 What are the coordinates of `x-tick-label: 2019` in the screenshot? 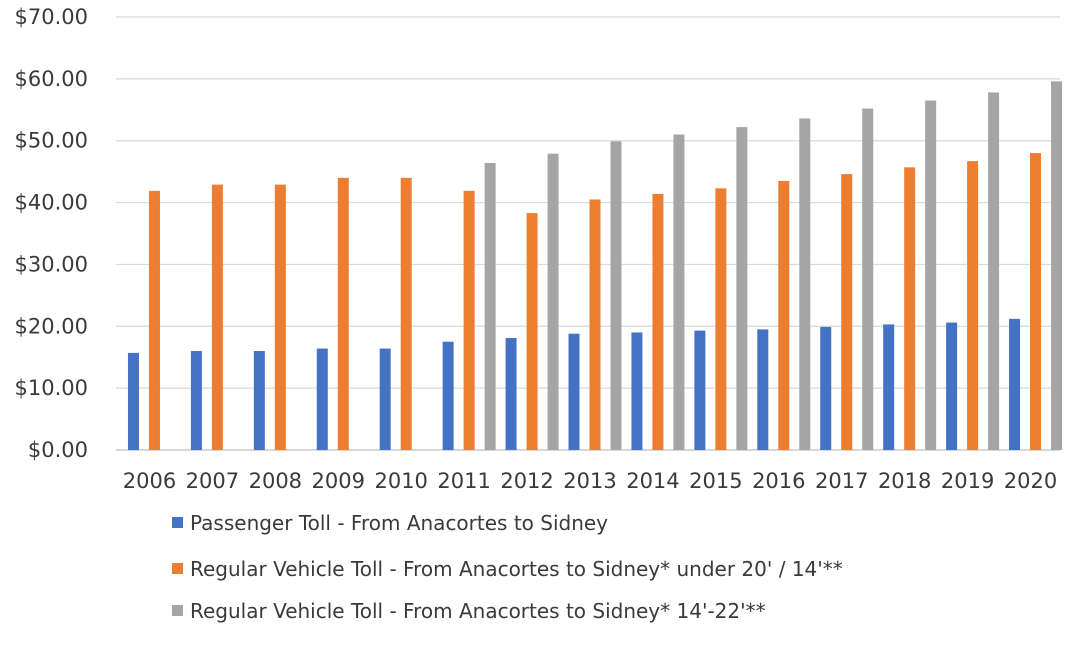 It's located at (967, 481).